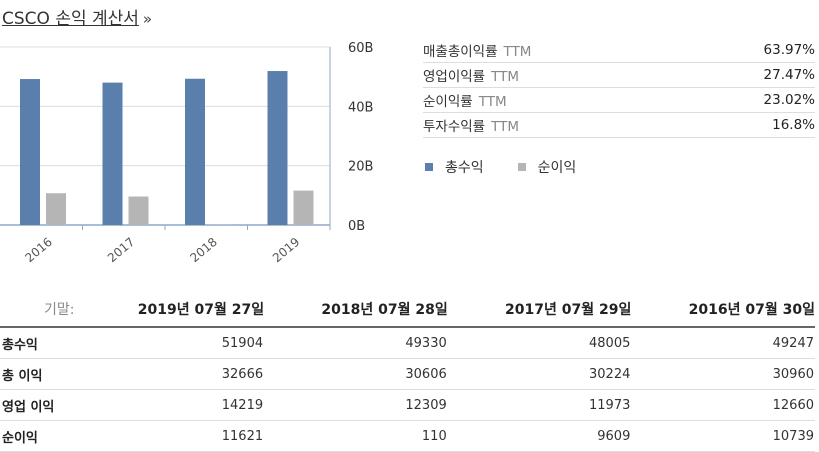  I want to click on table-cell: 12309, so click(356, 405).